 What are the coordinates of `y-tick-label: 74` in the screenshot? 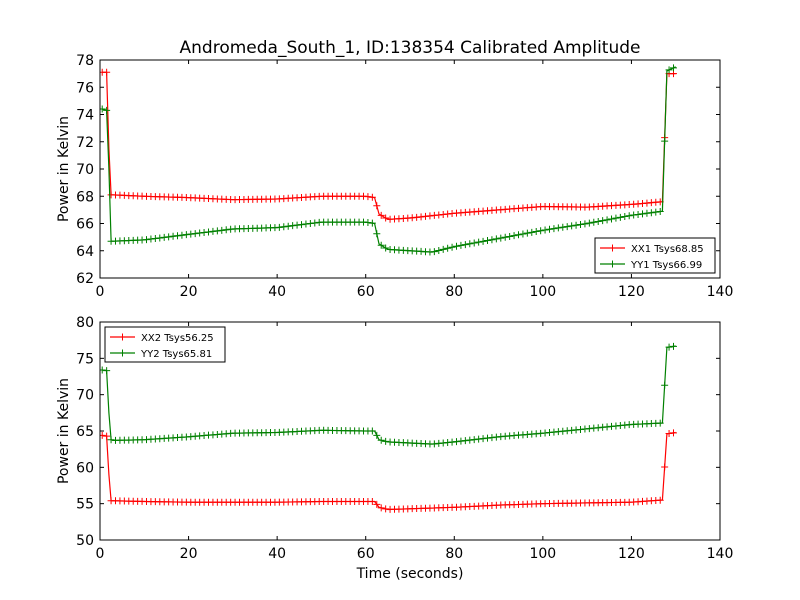 It's located at (85, 116).